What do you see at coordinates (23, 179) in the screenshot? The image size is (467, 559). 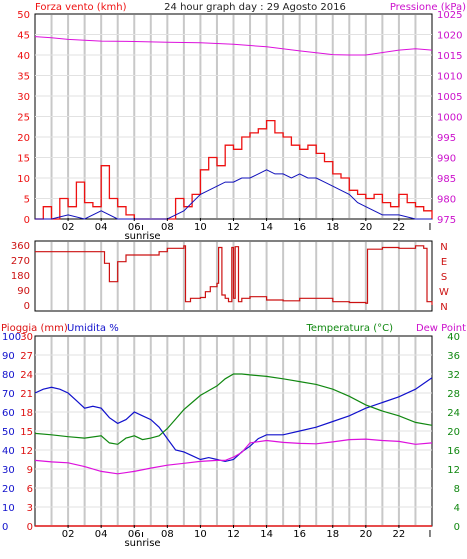 I see `wind-y-tick-label: 10` at bounding box center [23, 179].